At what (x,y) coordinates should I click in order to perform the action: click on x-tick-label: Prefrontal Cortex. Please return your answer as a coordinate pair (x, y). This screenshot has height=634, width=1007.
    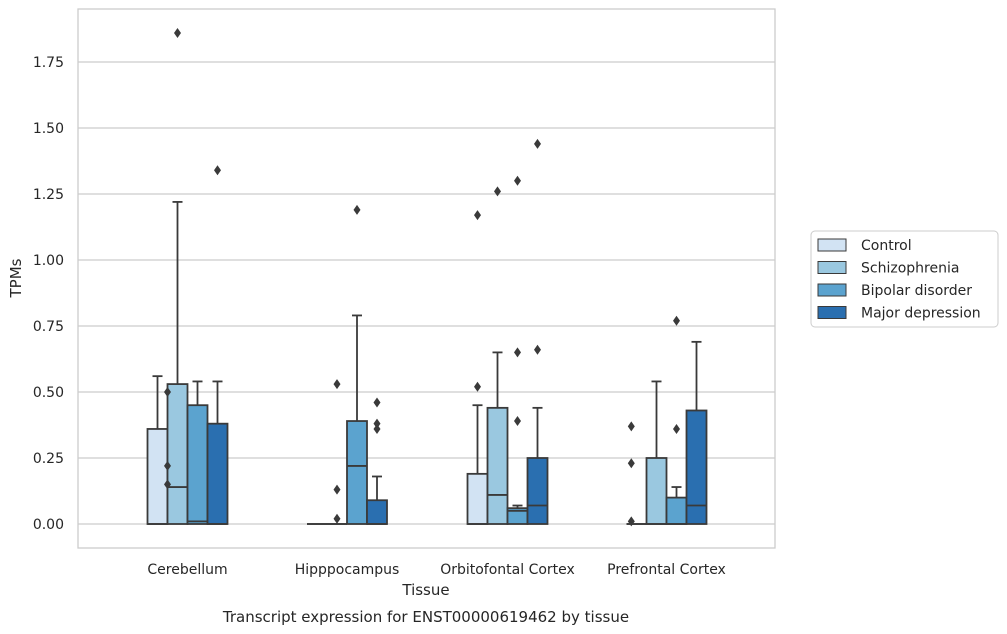
    Looking at the image, I should click on (666, 570).